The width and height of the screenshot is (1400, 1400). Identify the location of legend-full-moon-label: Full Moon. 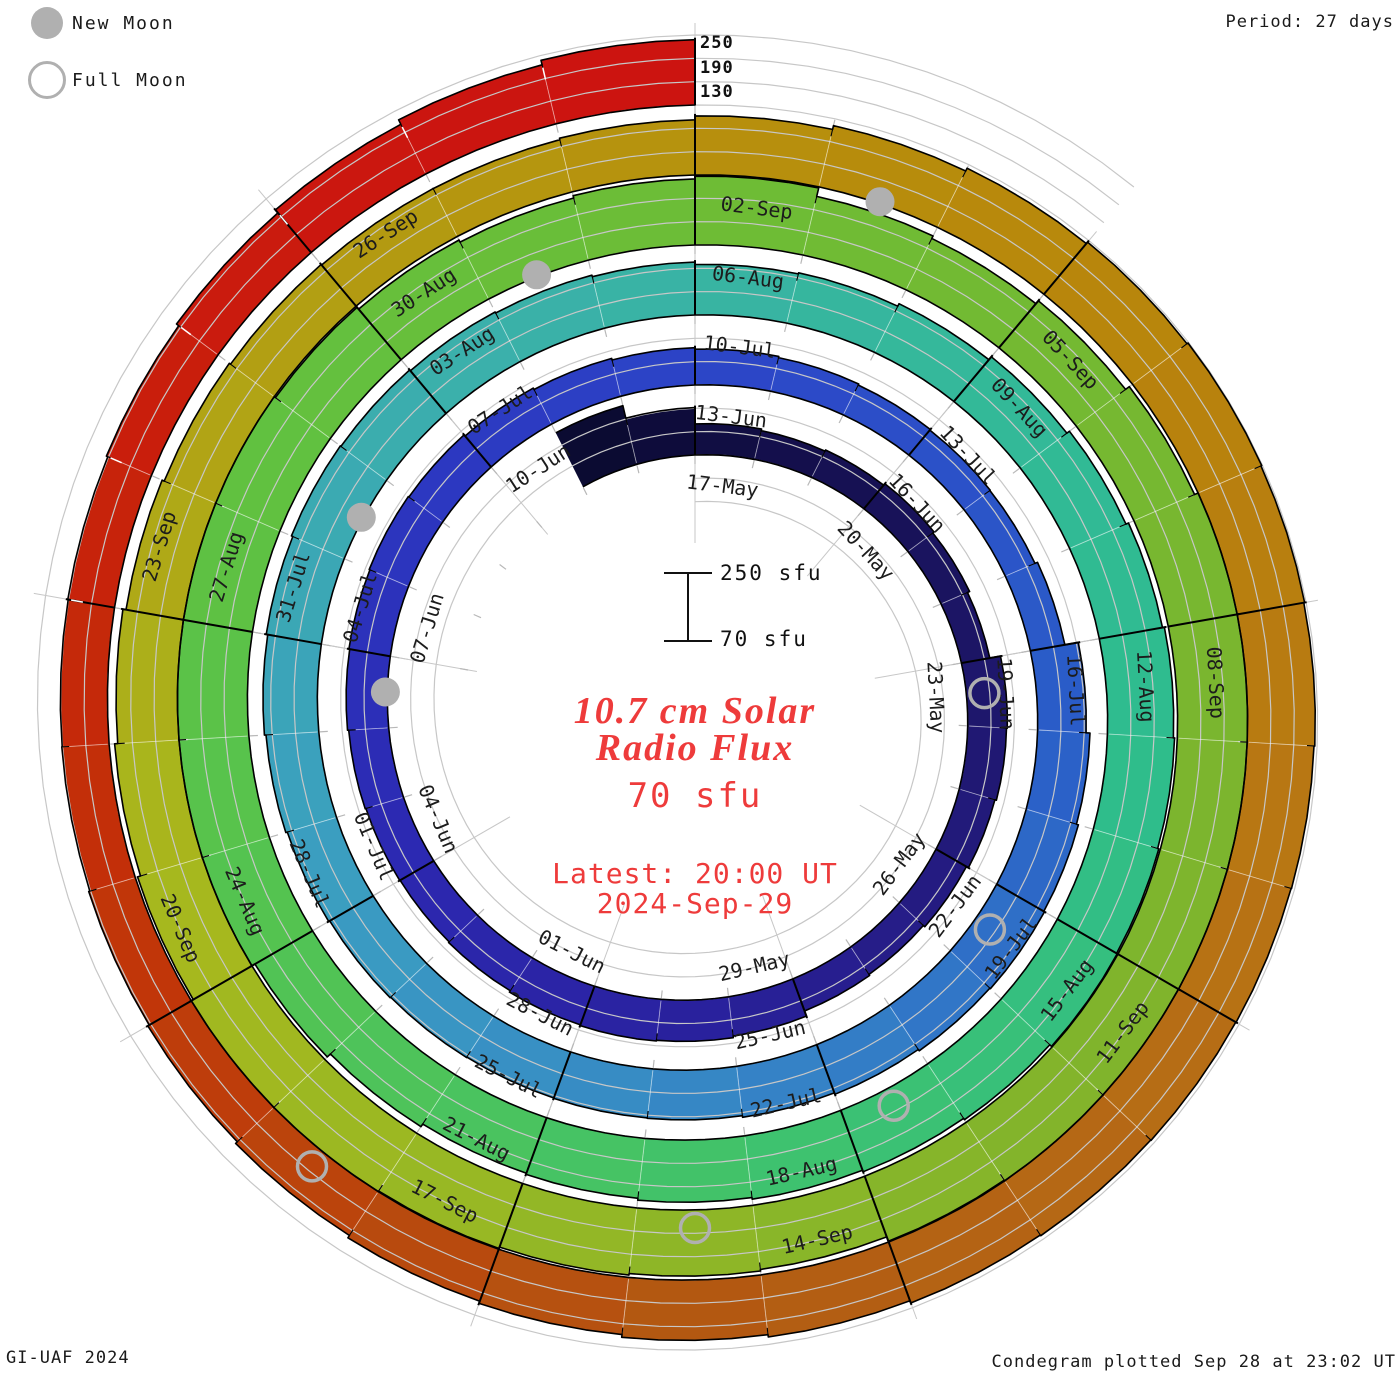
(130, 80).